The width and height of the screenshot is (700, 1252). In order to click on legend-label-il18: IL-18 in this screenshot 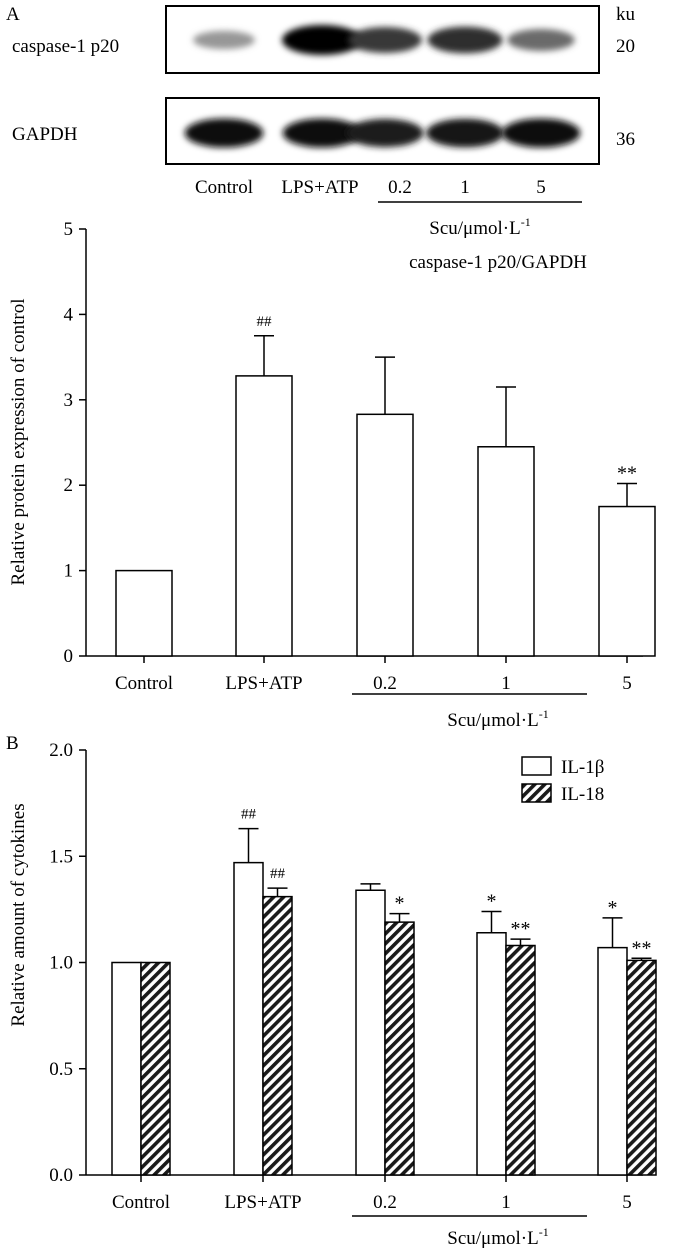, I will do `click(582, 794)`.